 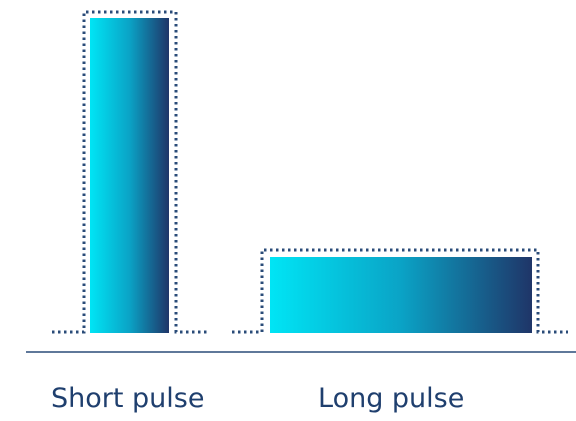 What do you see at coordinates (401, 295) in the screenshot?
I see `long-pulse-bar` at bounding box center [401, 295].